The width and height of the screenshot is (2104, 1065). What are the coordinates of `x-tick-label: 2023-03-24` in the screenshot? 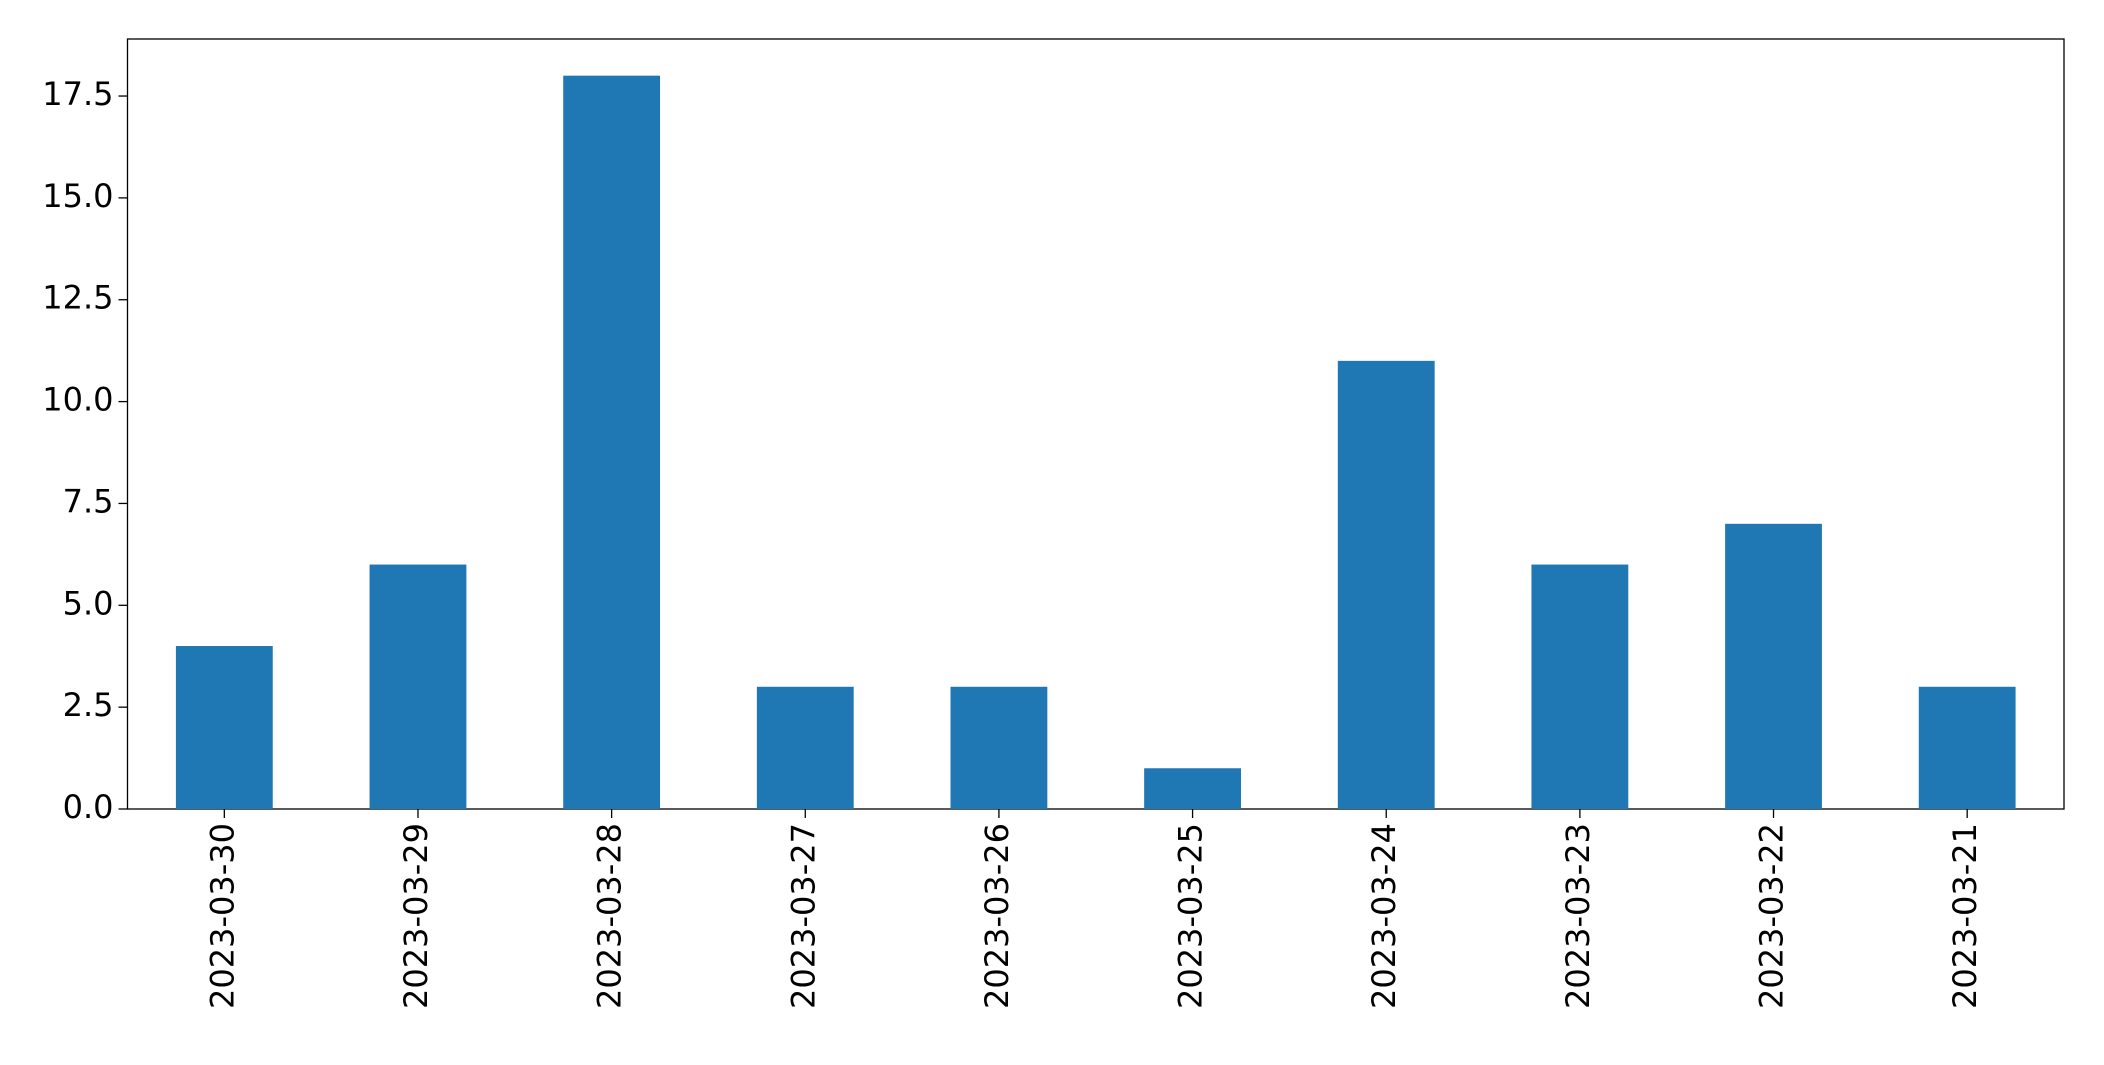 It's located at (1384, 916).